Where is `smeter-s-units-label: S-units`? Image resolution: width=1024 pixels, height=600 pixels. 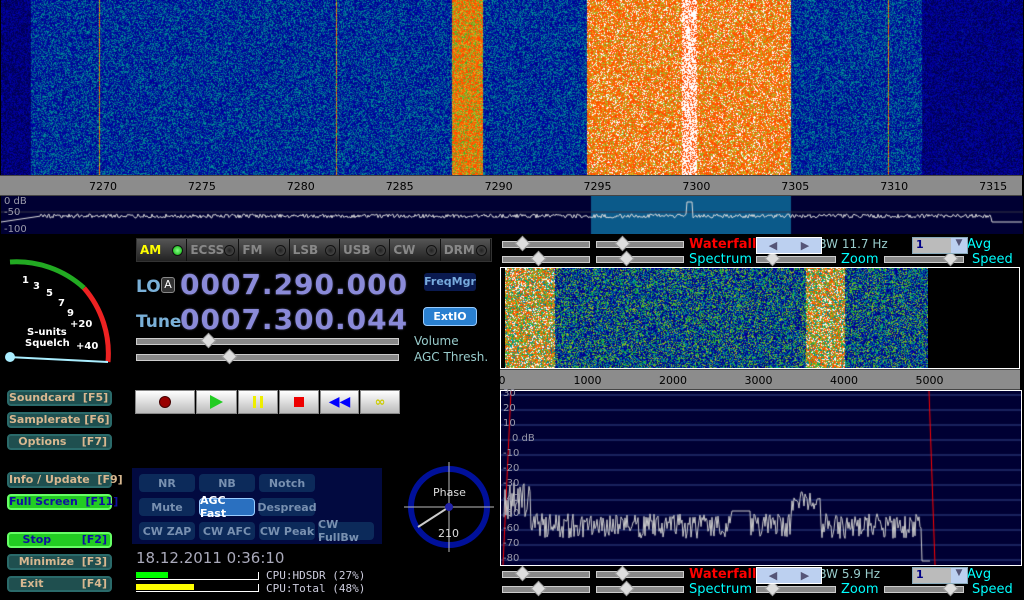 smeter-s-units-label: S-units is located at coordinates (47, 332).